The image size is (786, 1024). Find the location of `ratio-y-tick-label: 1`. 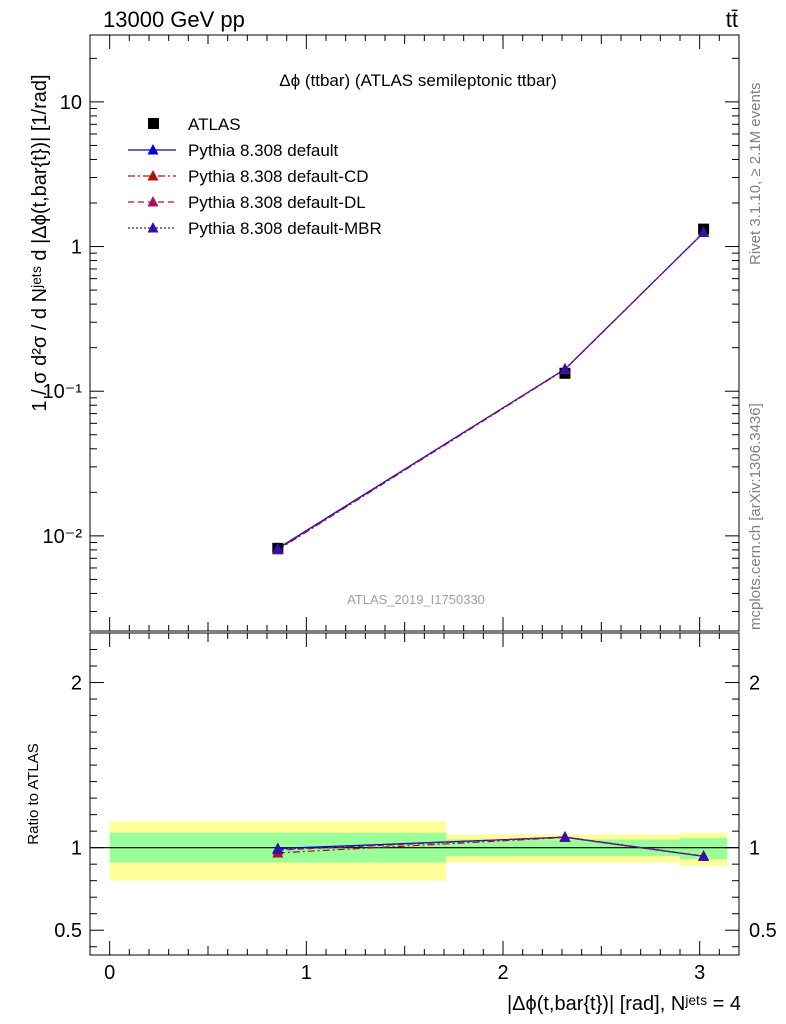

ratio-y-tick-label: 1 is located at coordinates (76, 849).